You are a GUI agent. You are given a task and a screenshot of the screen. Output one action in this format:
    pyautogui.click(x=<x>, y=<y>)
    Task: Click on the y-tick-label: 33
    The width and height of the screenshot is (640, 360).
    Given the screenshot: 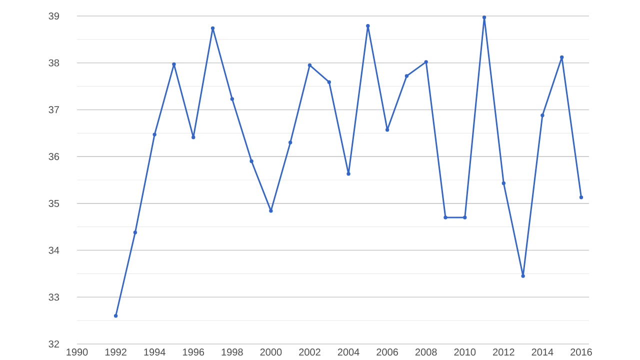 What is the action you would take?
    pyautogui.click(x=54, y=297)
    